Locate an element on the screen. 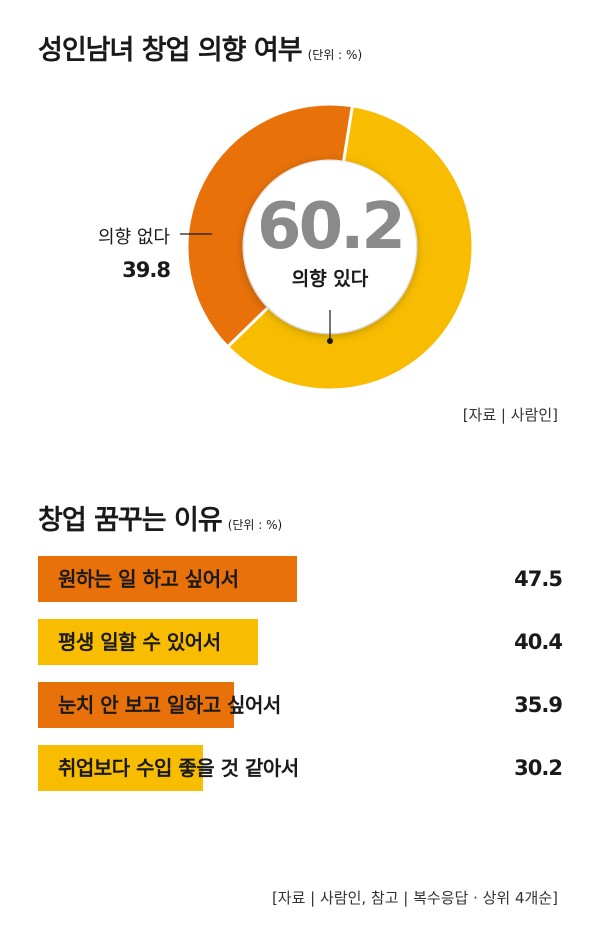  center-value: 60.2 is located at coordinates (330, 227).